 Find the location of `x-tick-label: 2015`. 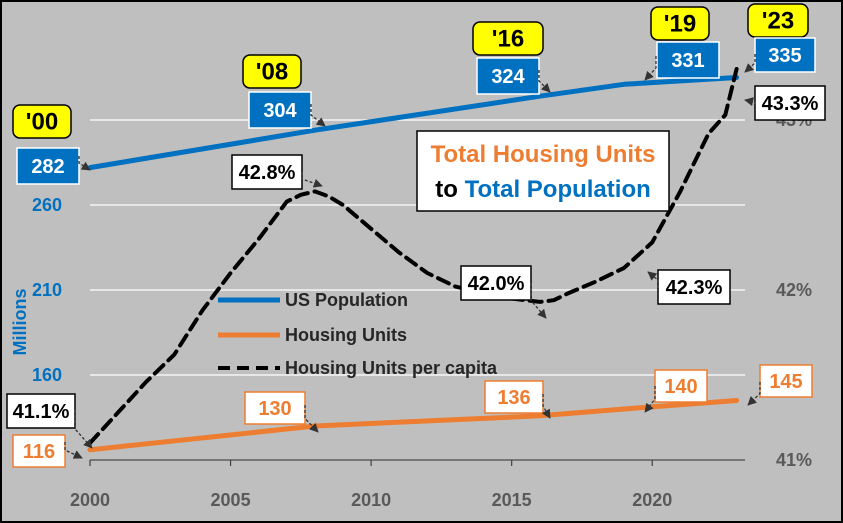

x-tick-label: 2015 is located at coordinates (512, 500).